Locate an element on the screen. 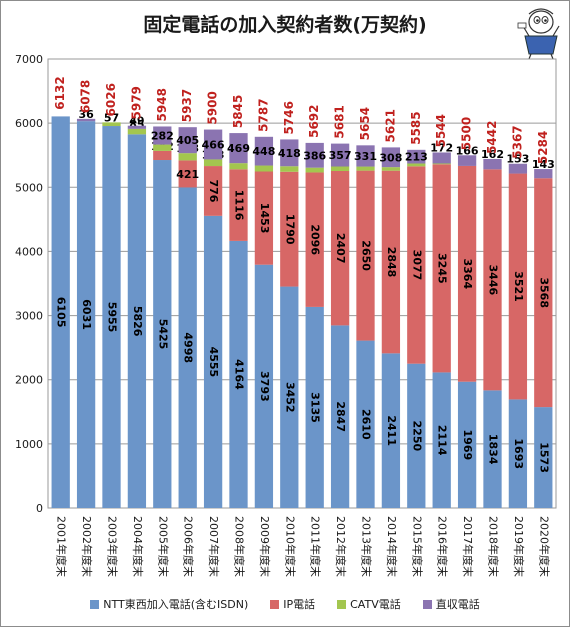 The width and height of the screenshot is (570, 627). data-label: 466 is located at coordinates (213, 145).